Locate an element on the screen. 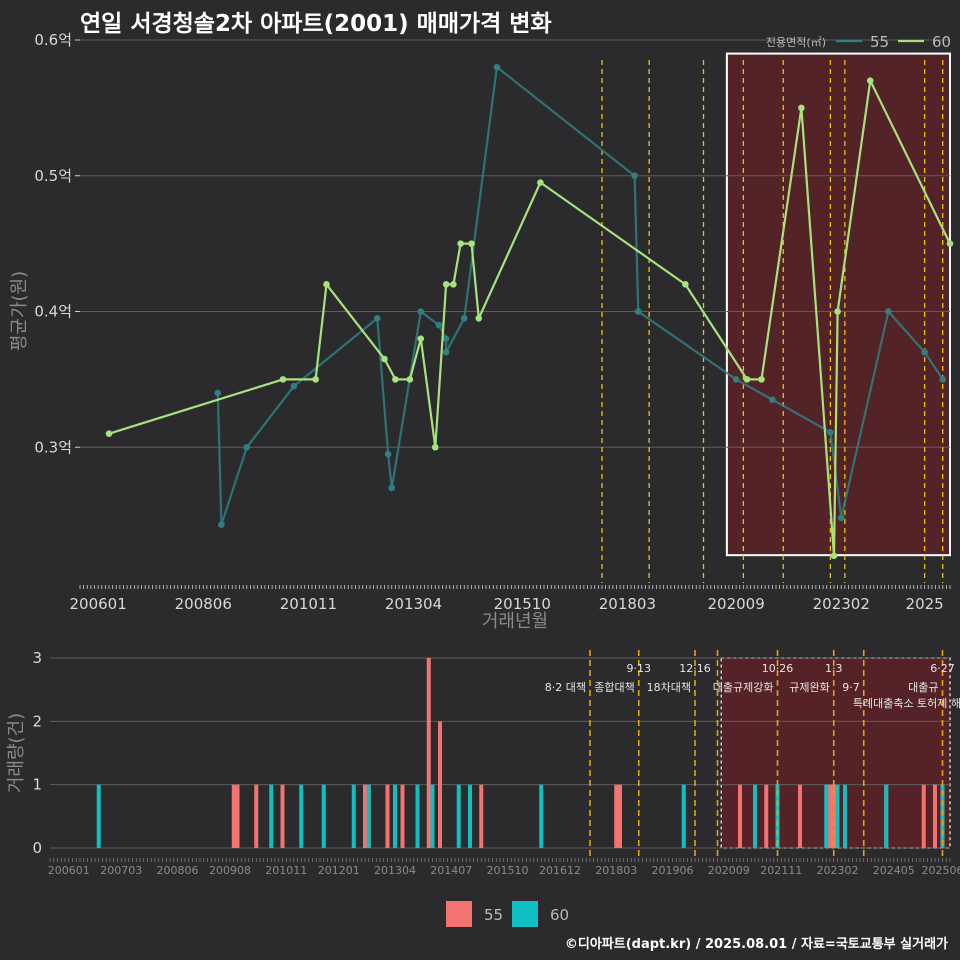  y-tick-label: 2 is located at coordinates (37, 721).